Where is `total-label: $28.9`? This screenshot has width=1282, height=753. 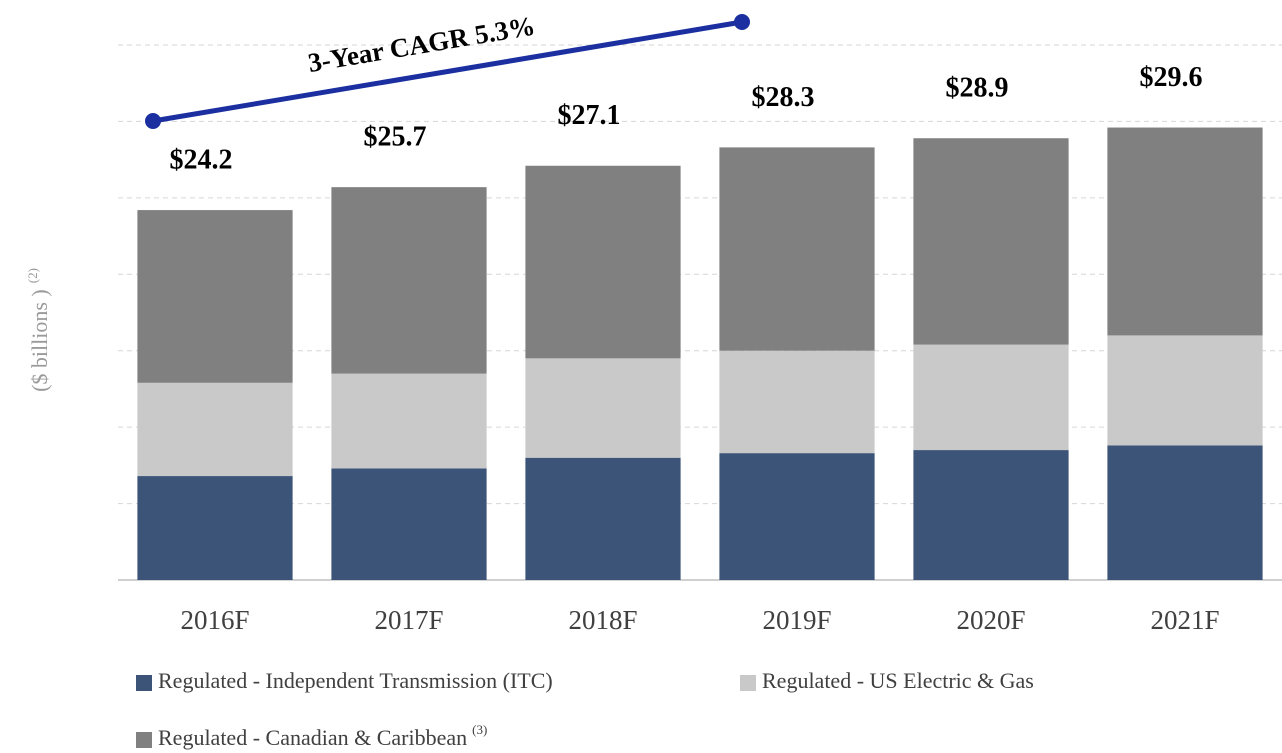
total-label: $28.9 is located at coordinates (977, 88).